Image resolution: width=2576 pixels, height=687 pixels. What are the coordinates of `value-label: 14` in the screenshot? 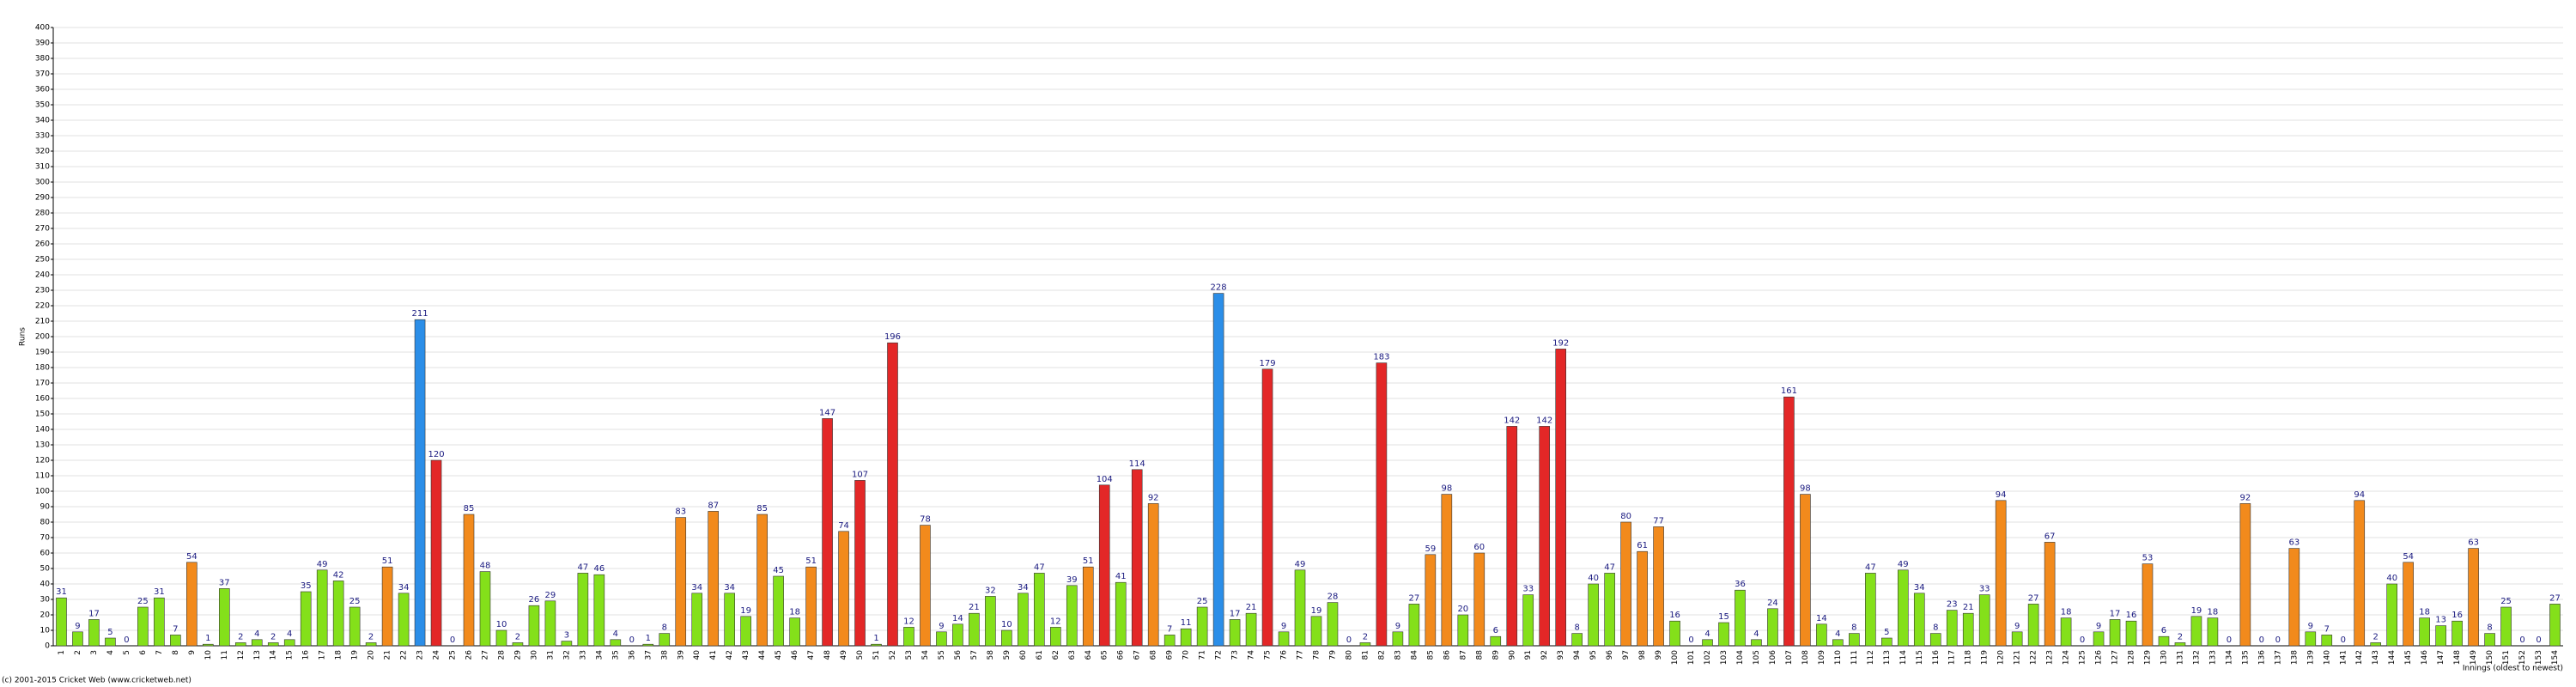 It's located at (958, 618).